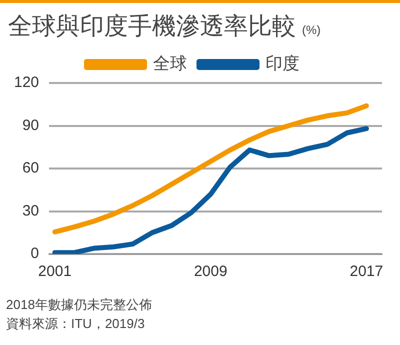  I want to click on y-tick-label: 60, so click(31, 168).